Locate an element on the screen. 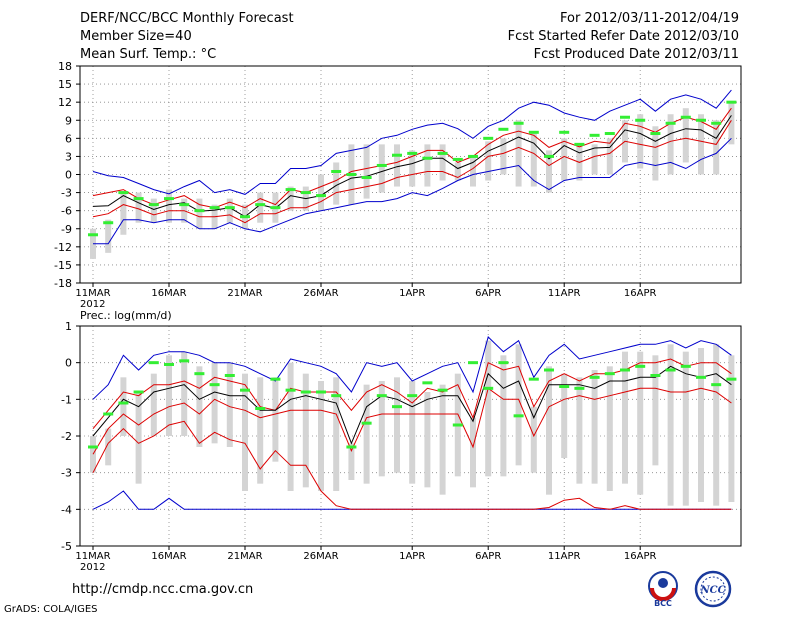  forecast-period: For 2012/03/11-2012/04/19 is located at coordinates (649, 18).